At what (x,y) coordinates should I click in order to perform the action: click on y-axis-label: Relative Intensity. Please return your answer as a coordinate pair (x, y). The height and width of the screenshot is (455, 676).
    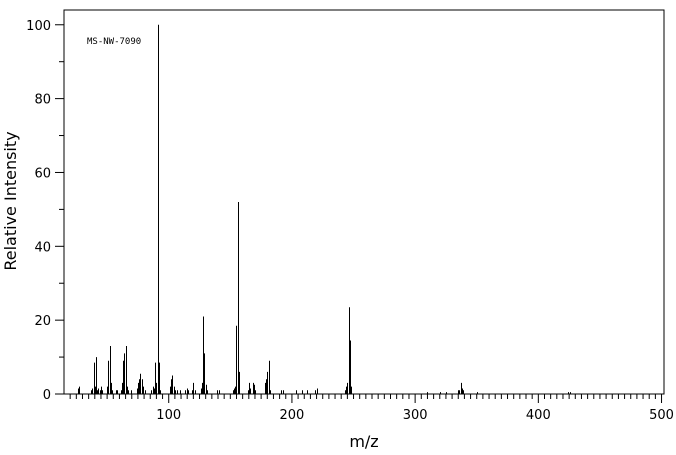
    Looking at the image, I should click on (10, 200).